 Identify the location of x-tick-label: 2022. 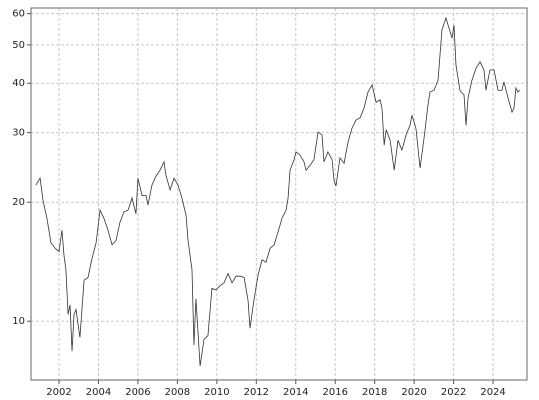
(453, 392).